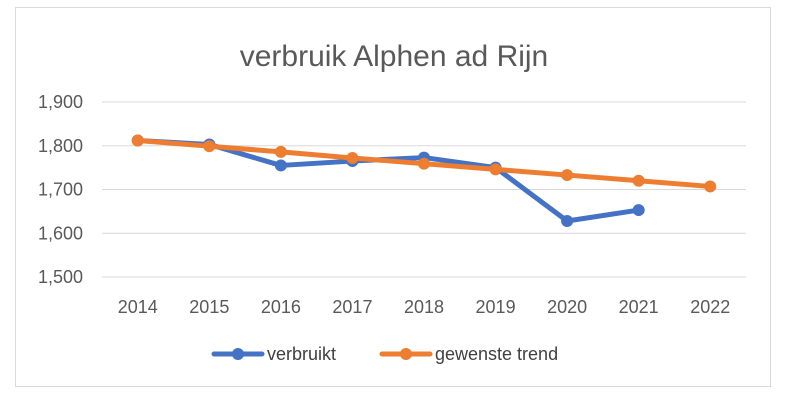 Image resolution: width=789 pixels, height=411 pixels. What do you see at coordinates (496, 307) in the screenshot?
I see `x-tick-label: 2019` at bounding box center [496, 307].